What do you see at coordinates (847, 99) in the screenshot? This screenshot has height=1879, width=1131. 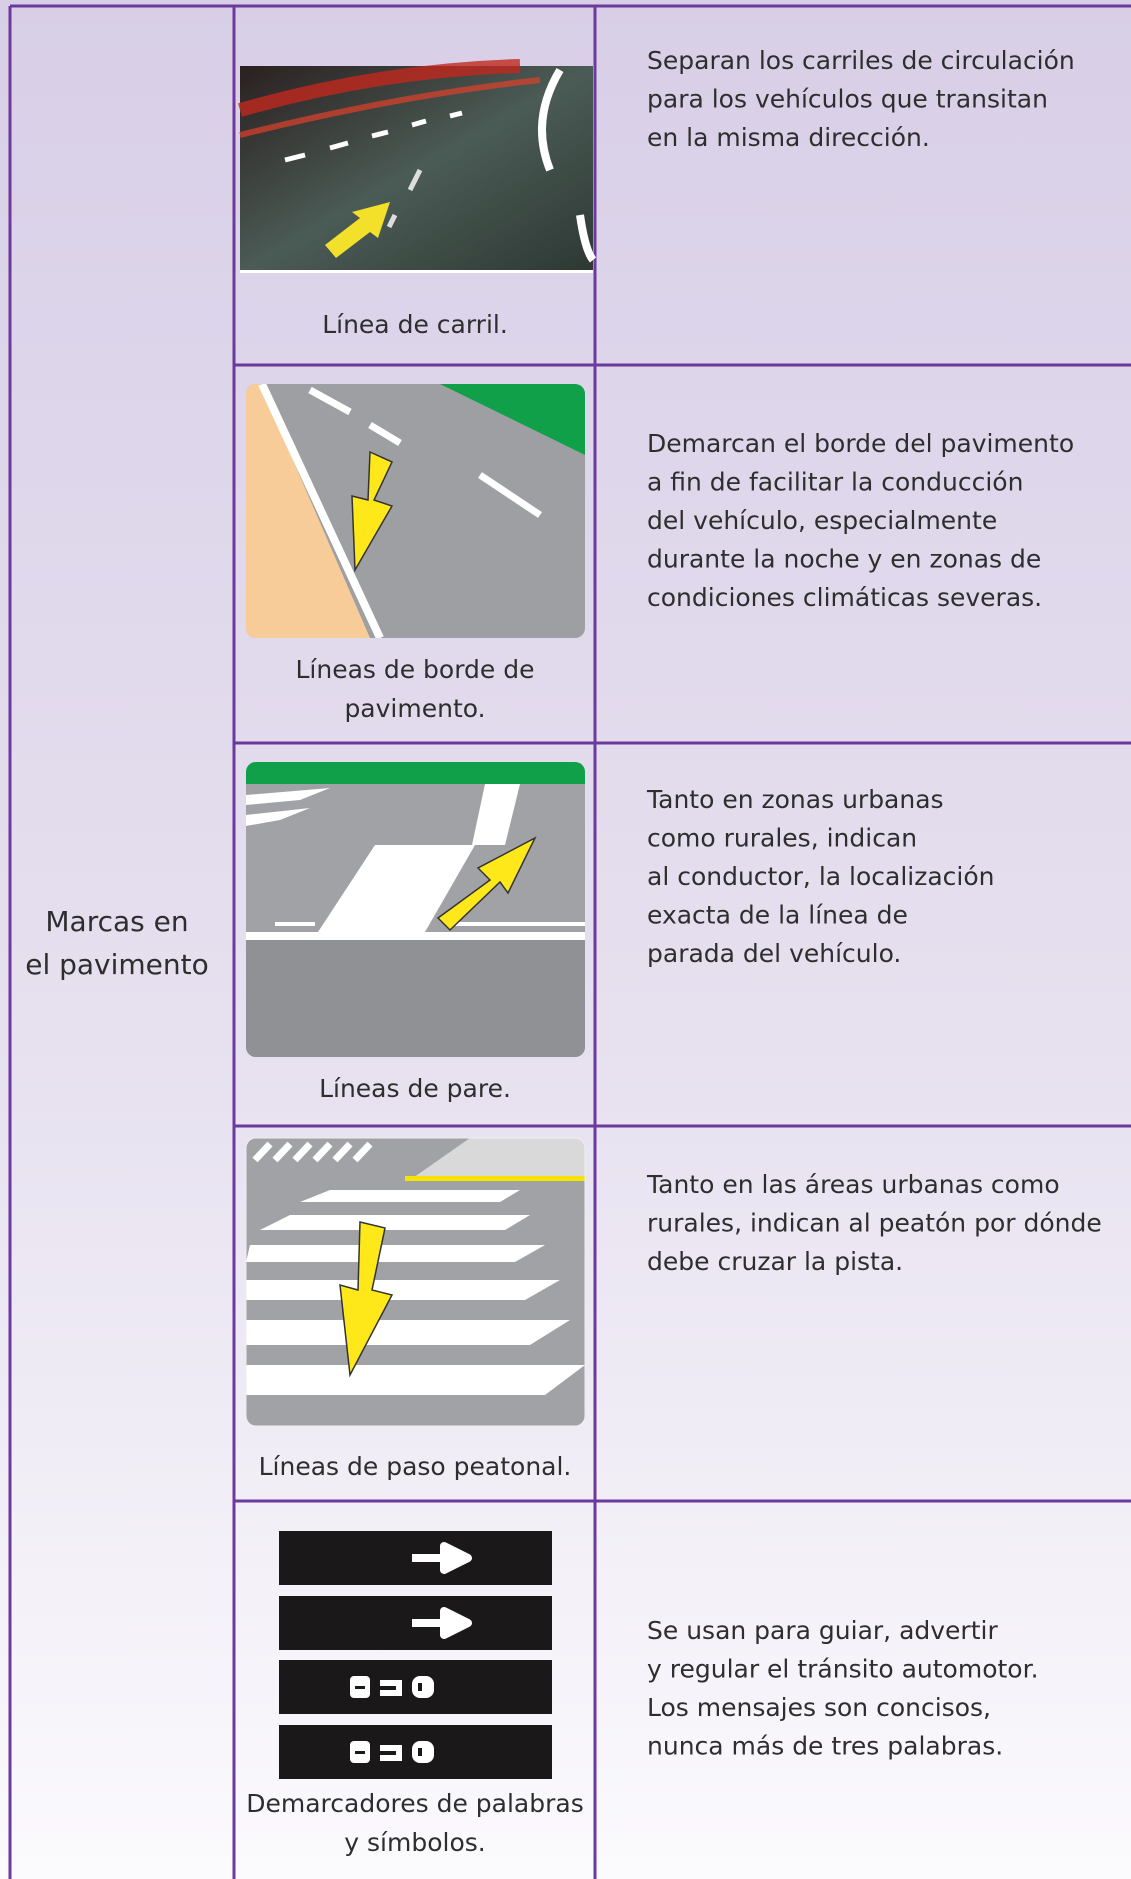 I see `description: para los vehículos que transitan` at bounding box center [847, 99].